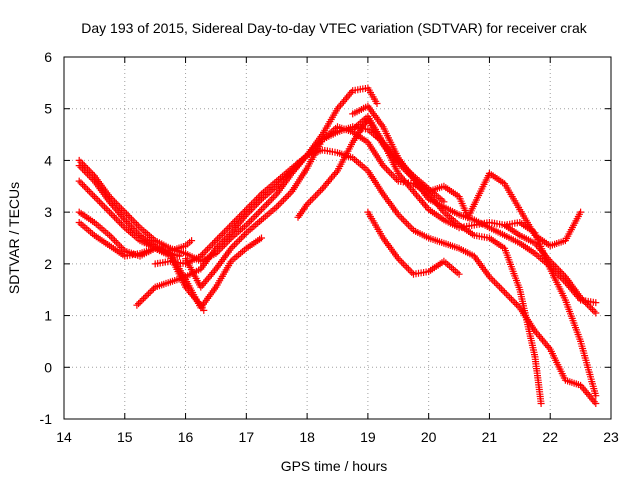 Image resolution: width=640 pixels, height=480 pixels. Describe the element at coordinates (611, 437) in the screenshot. I see `x-tick-label: 23` at that location.